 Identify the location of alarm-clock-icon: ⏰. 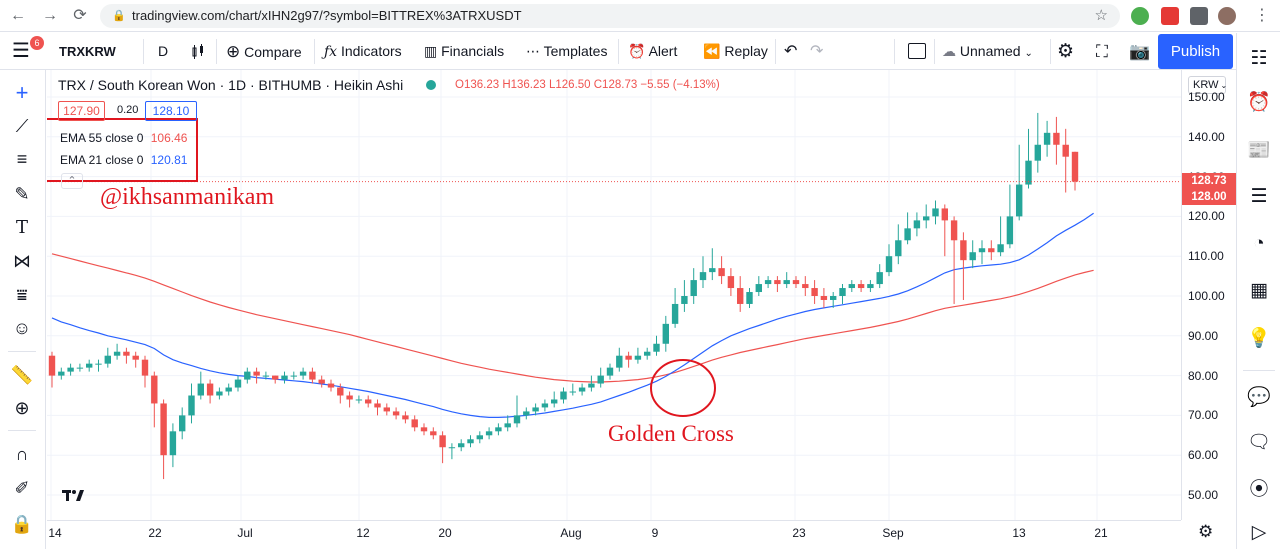
(1259, 102).